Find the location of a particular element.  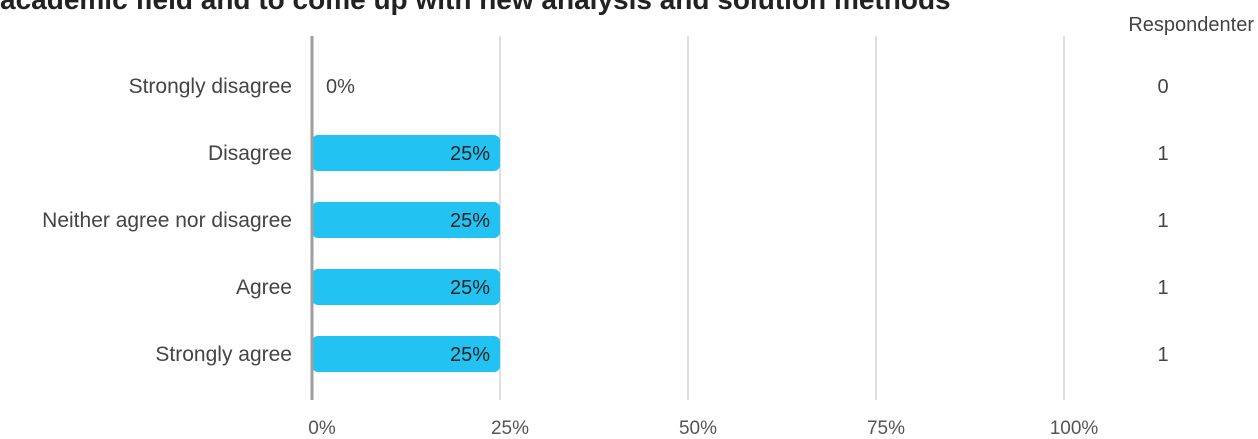

bar-value-label: 0% is located at coordinates (340, 87).